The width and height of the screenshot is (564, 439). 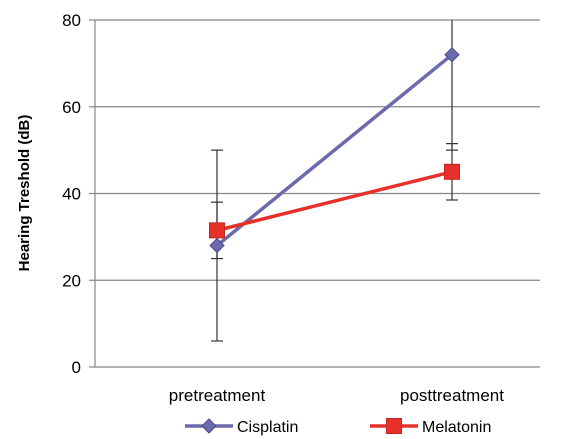 I want to click on melatonin-legend-label: Melatonin, so click(x=456, y=427).